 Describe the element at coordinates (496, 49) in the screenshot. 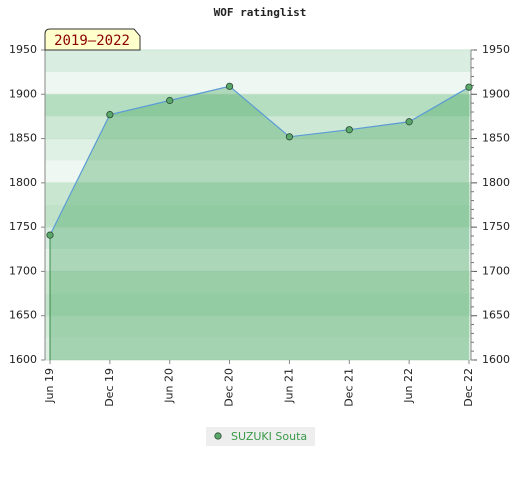

I see `y2-tick-label: 1950` at that location.